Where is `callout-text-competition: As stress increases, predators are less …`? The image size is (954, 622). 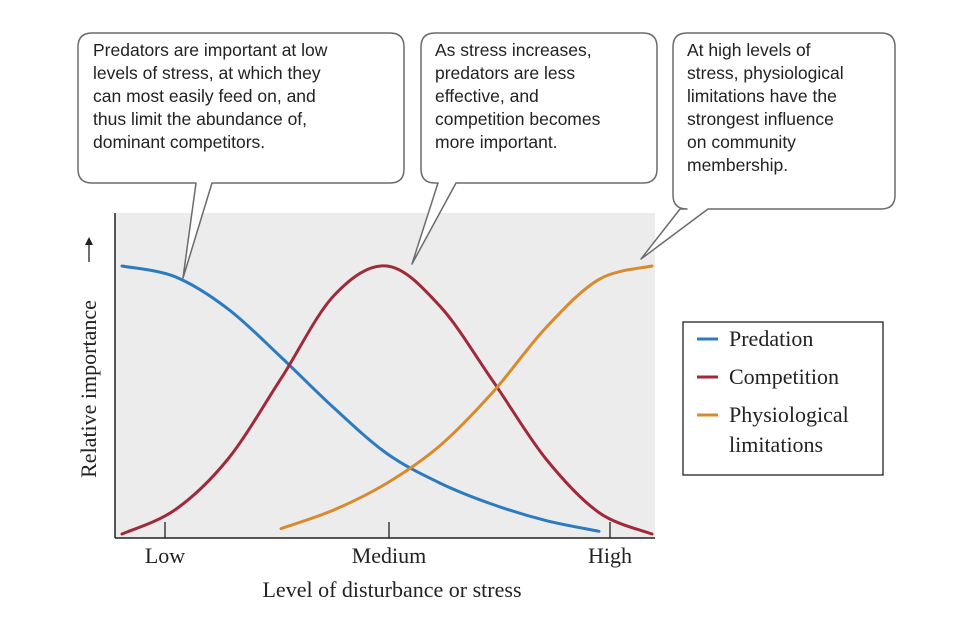
callout-text-competition: As stress increases, predators are less … is located at coordinates (517, 96).